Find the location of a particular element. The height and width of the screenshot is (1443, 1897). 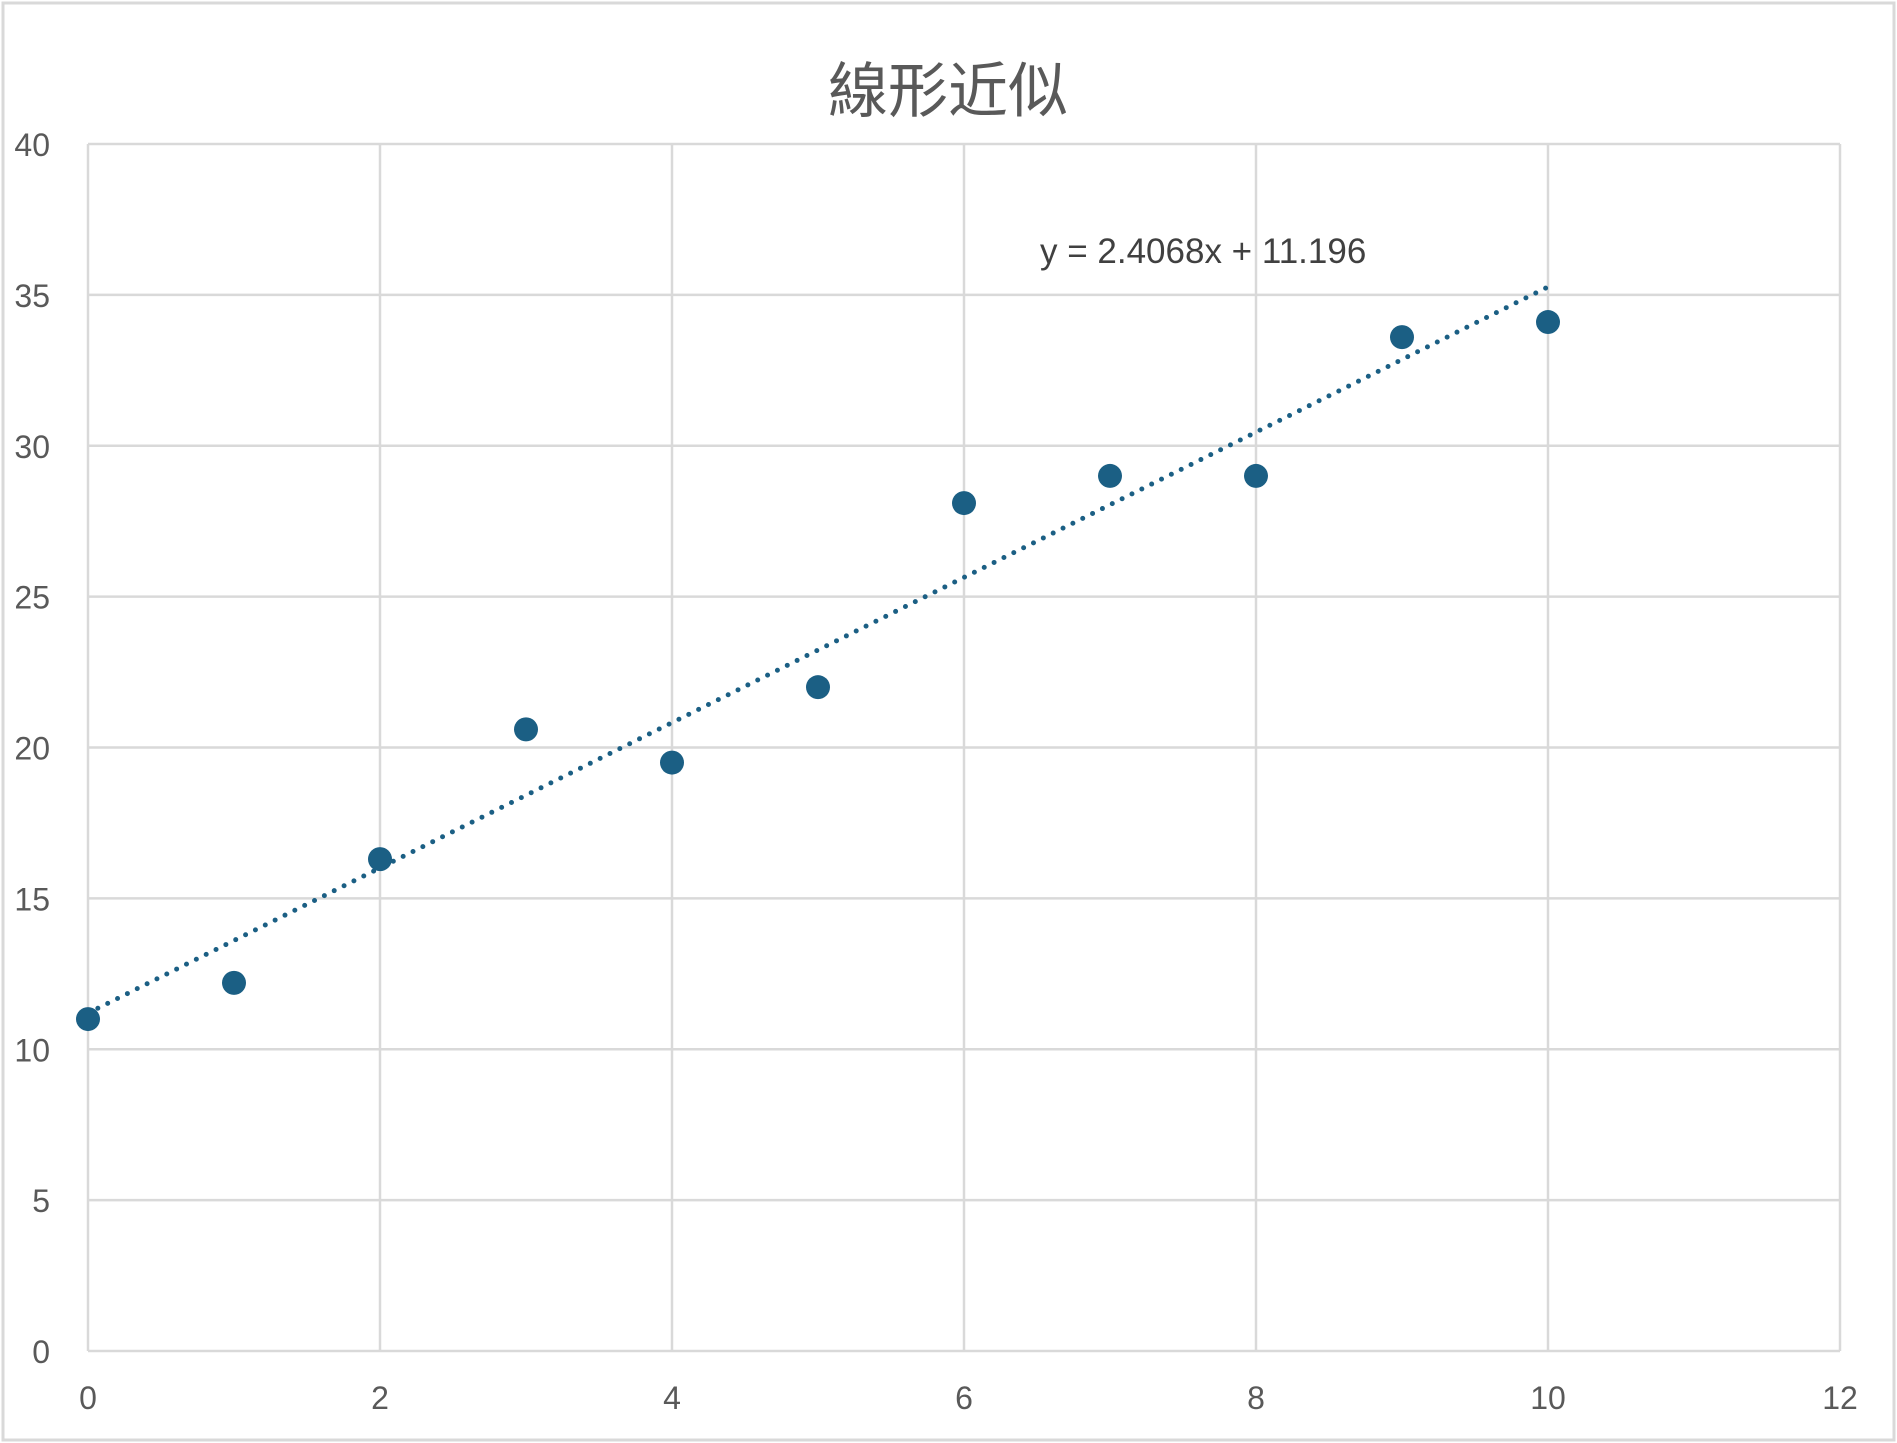

x-tick-label-8: 8 is located at coordinates (1256, 1398).